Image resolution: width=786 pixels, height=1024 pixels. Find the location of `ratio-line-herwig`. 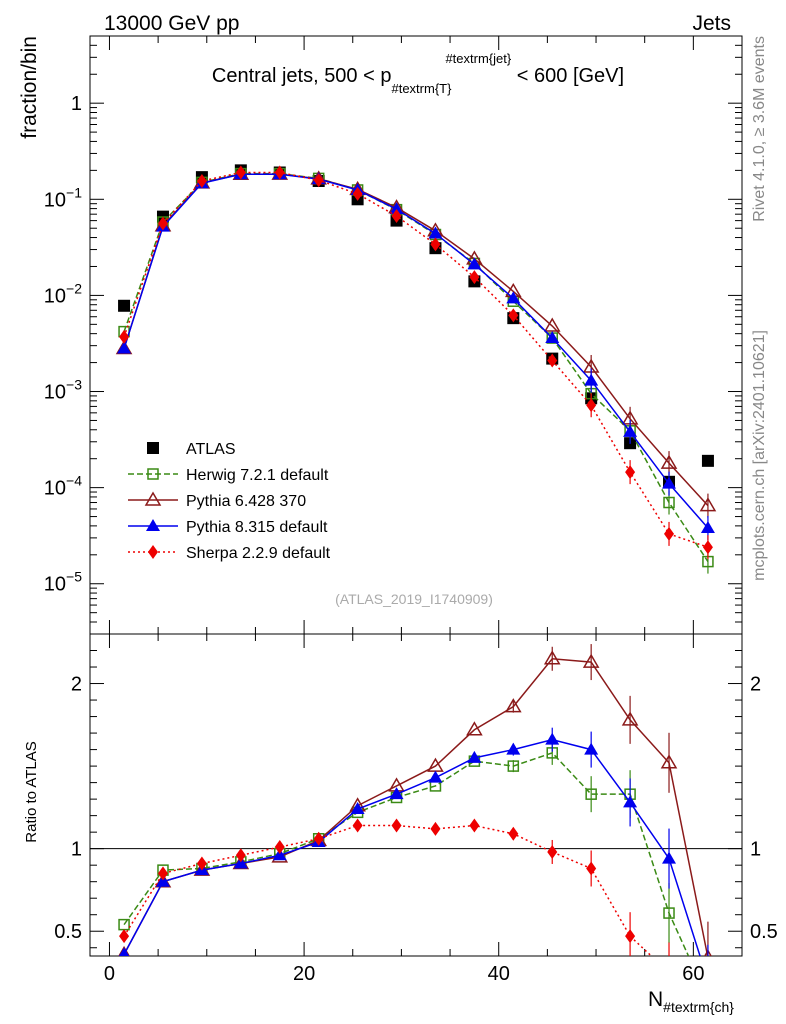

ratio-line-herwig is located at coordinates (406, 854).